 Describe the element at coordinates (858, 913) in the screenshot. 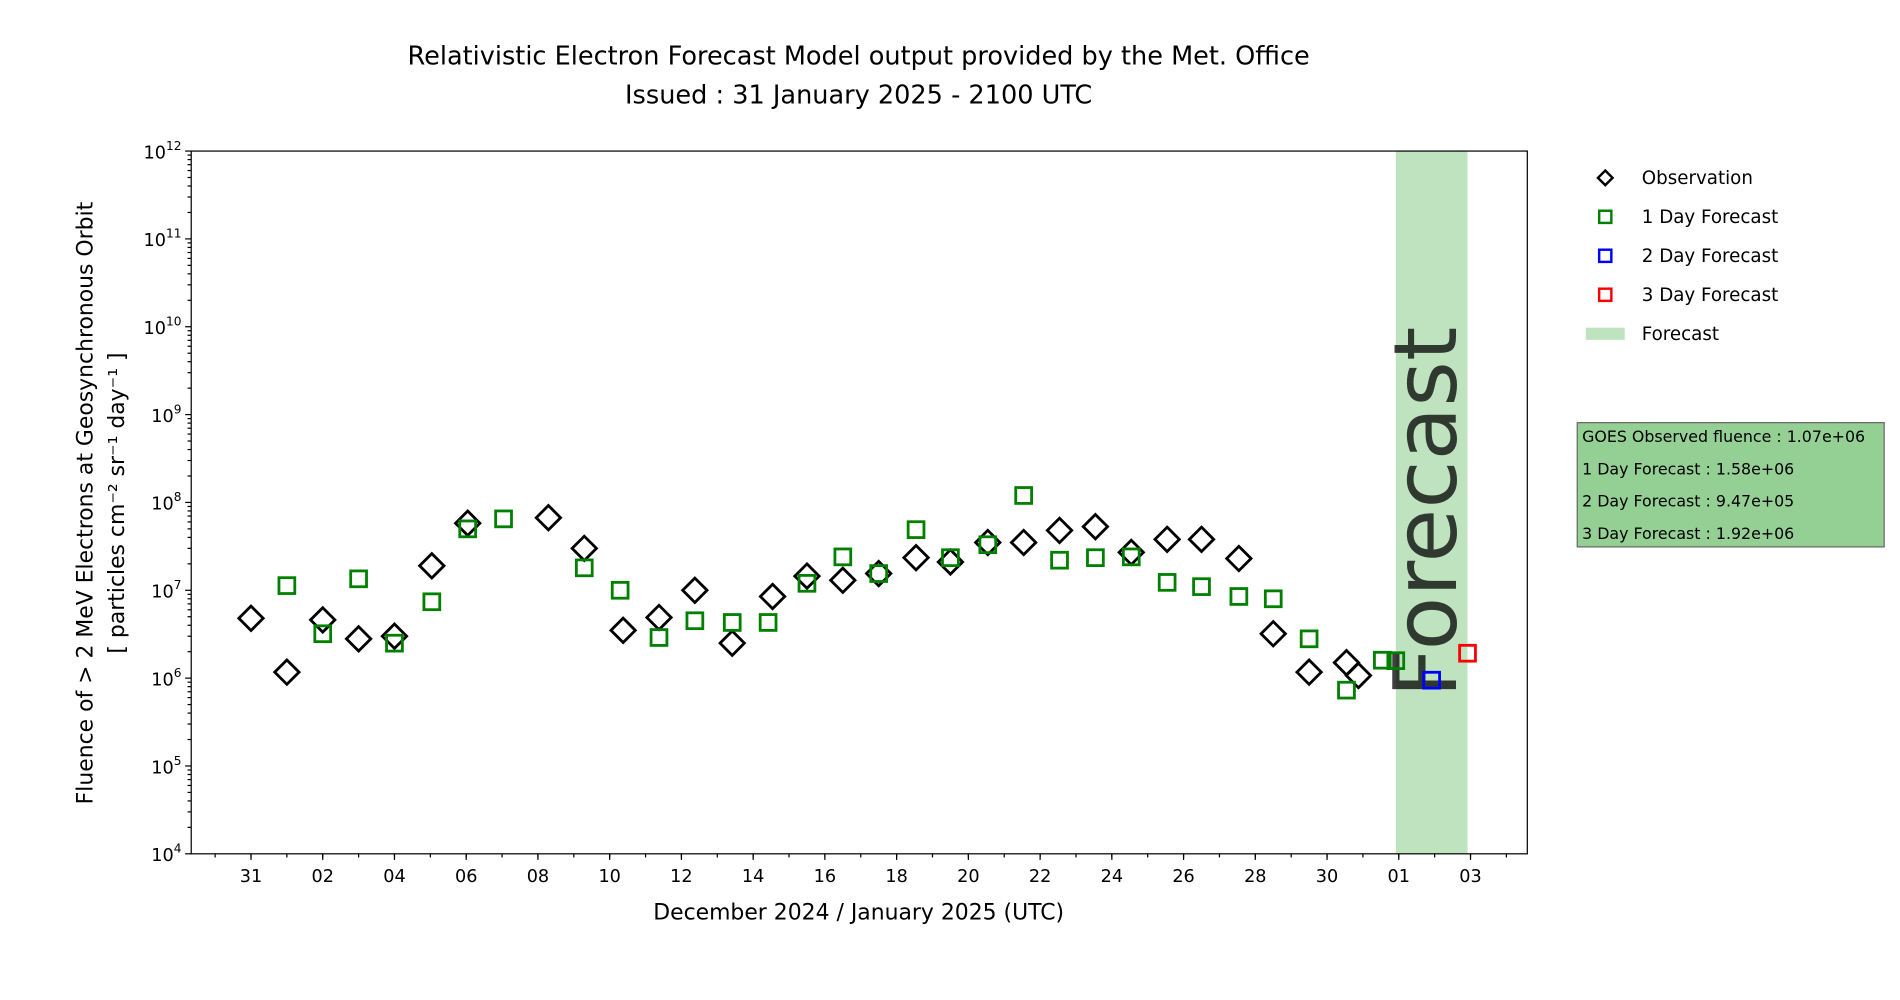

I see `x-axis-label: December 2024 / January 2025 (UTC)` at that location.